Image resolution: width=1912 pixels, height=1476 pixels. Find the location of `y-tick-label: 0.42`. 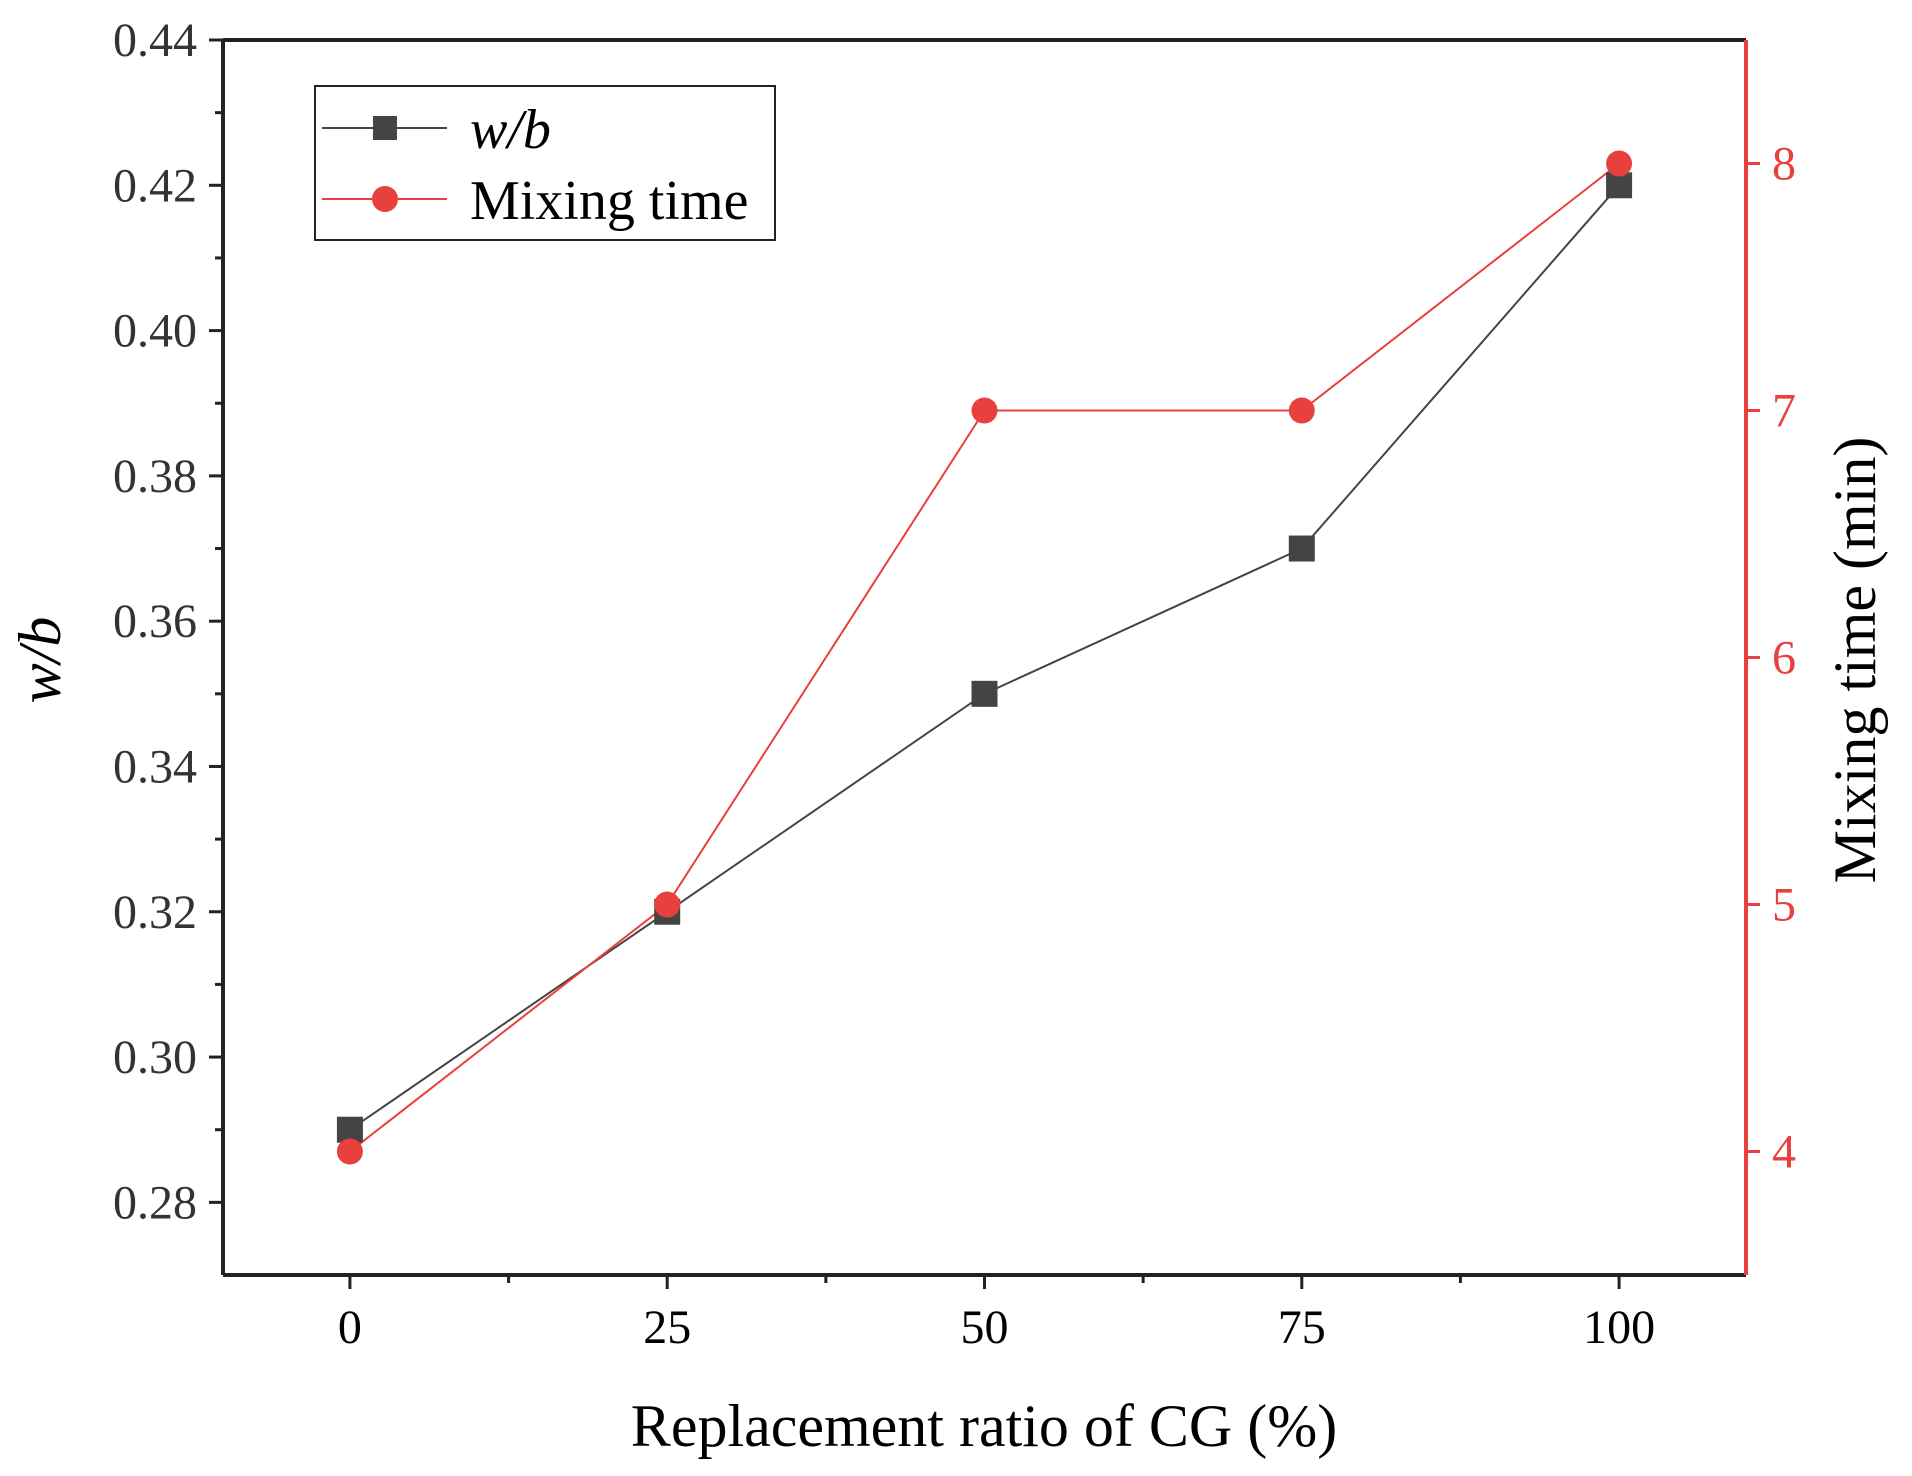

y-tick-label: 0.42 is located at coordinates (155, 185).